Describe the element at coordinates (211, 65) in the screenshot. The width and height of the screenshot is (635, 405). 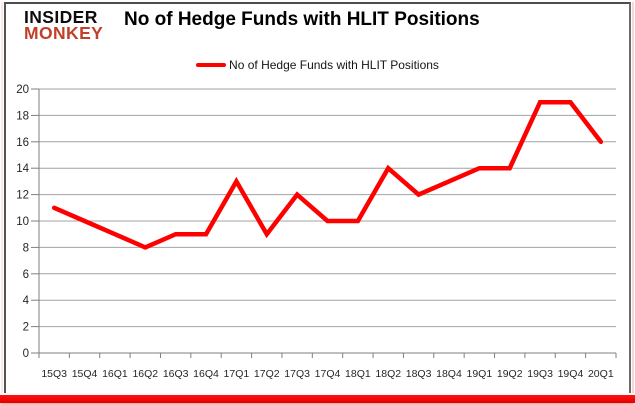
I see `legend-line-swatch` at that location.